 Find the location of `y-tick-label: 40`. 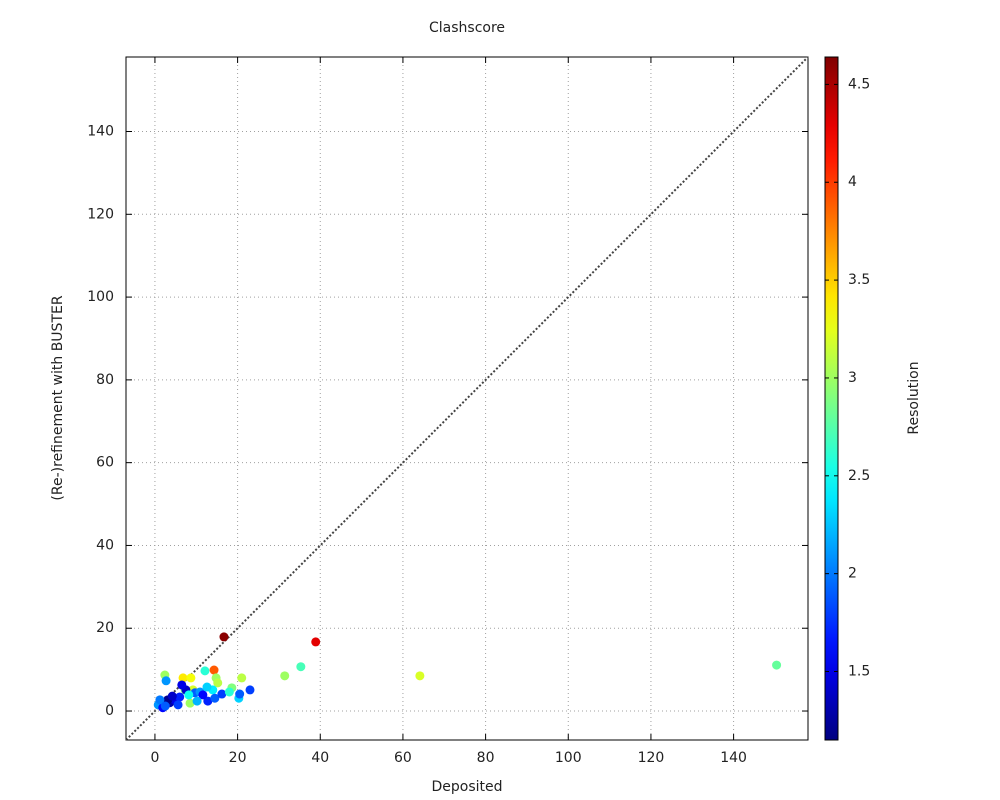

y-tick-label: 40 is located at coordinates (105, 545).